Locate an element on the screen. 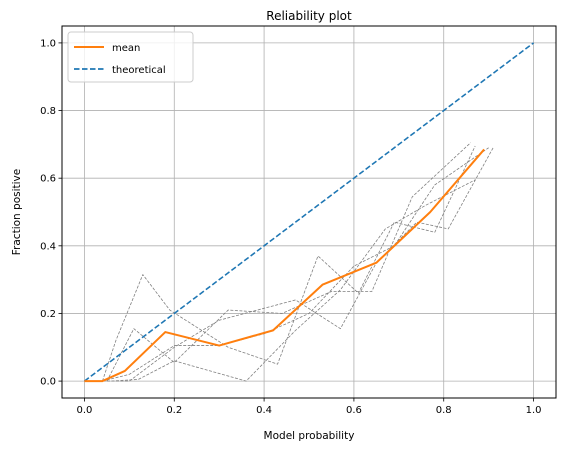  x-tick-label: 0.0 is located at coordinates (85, 410).